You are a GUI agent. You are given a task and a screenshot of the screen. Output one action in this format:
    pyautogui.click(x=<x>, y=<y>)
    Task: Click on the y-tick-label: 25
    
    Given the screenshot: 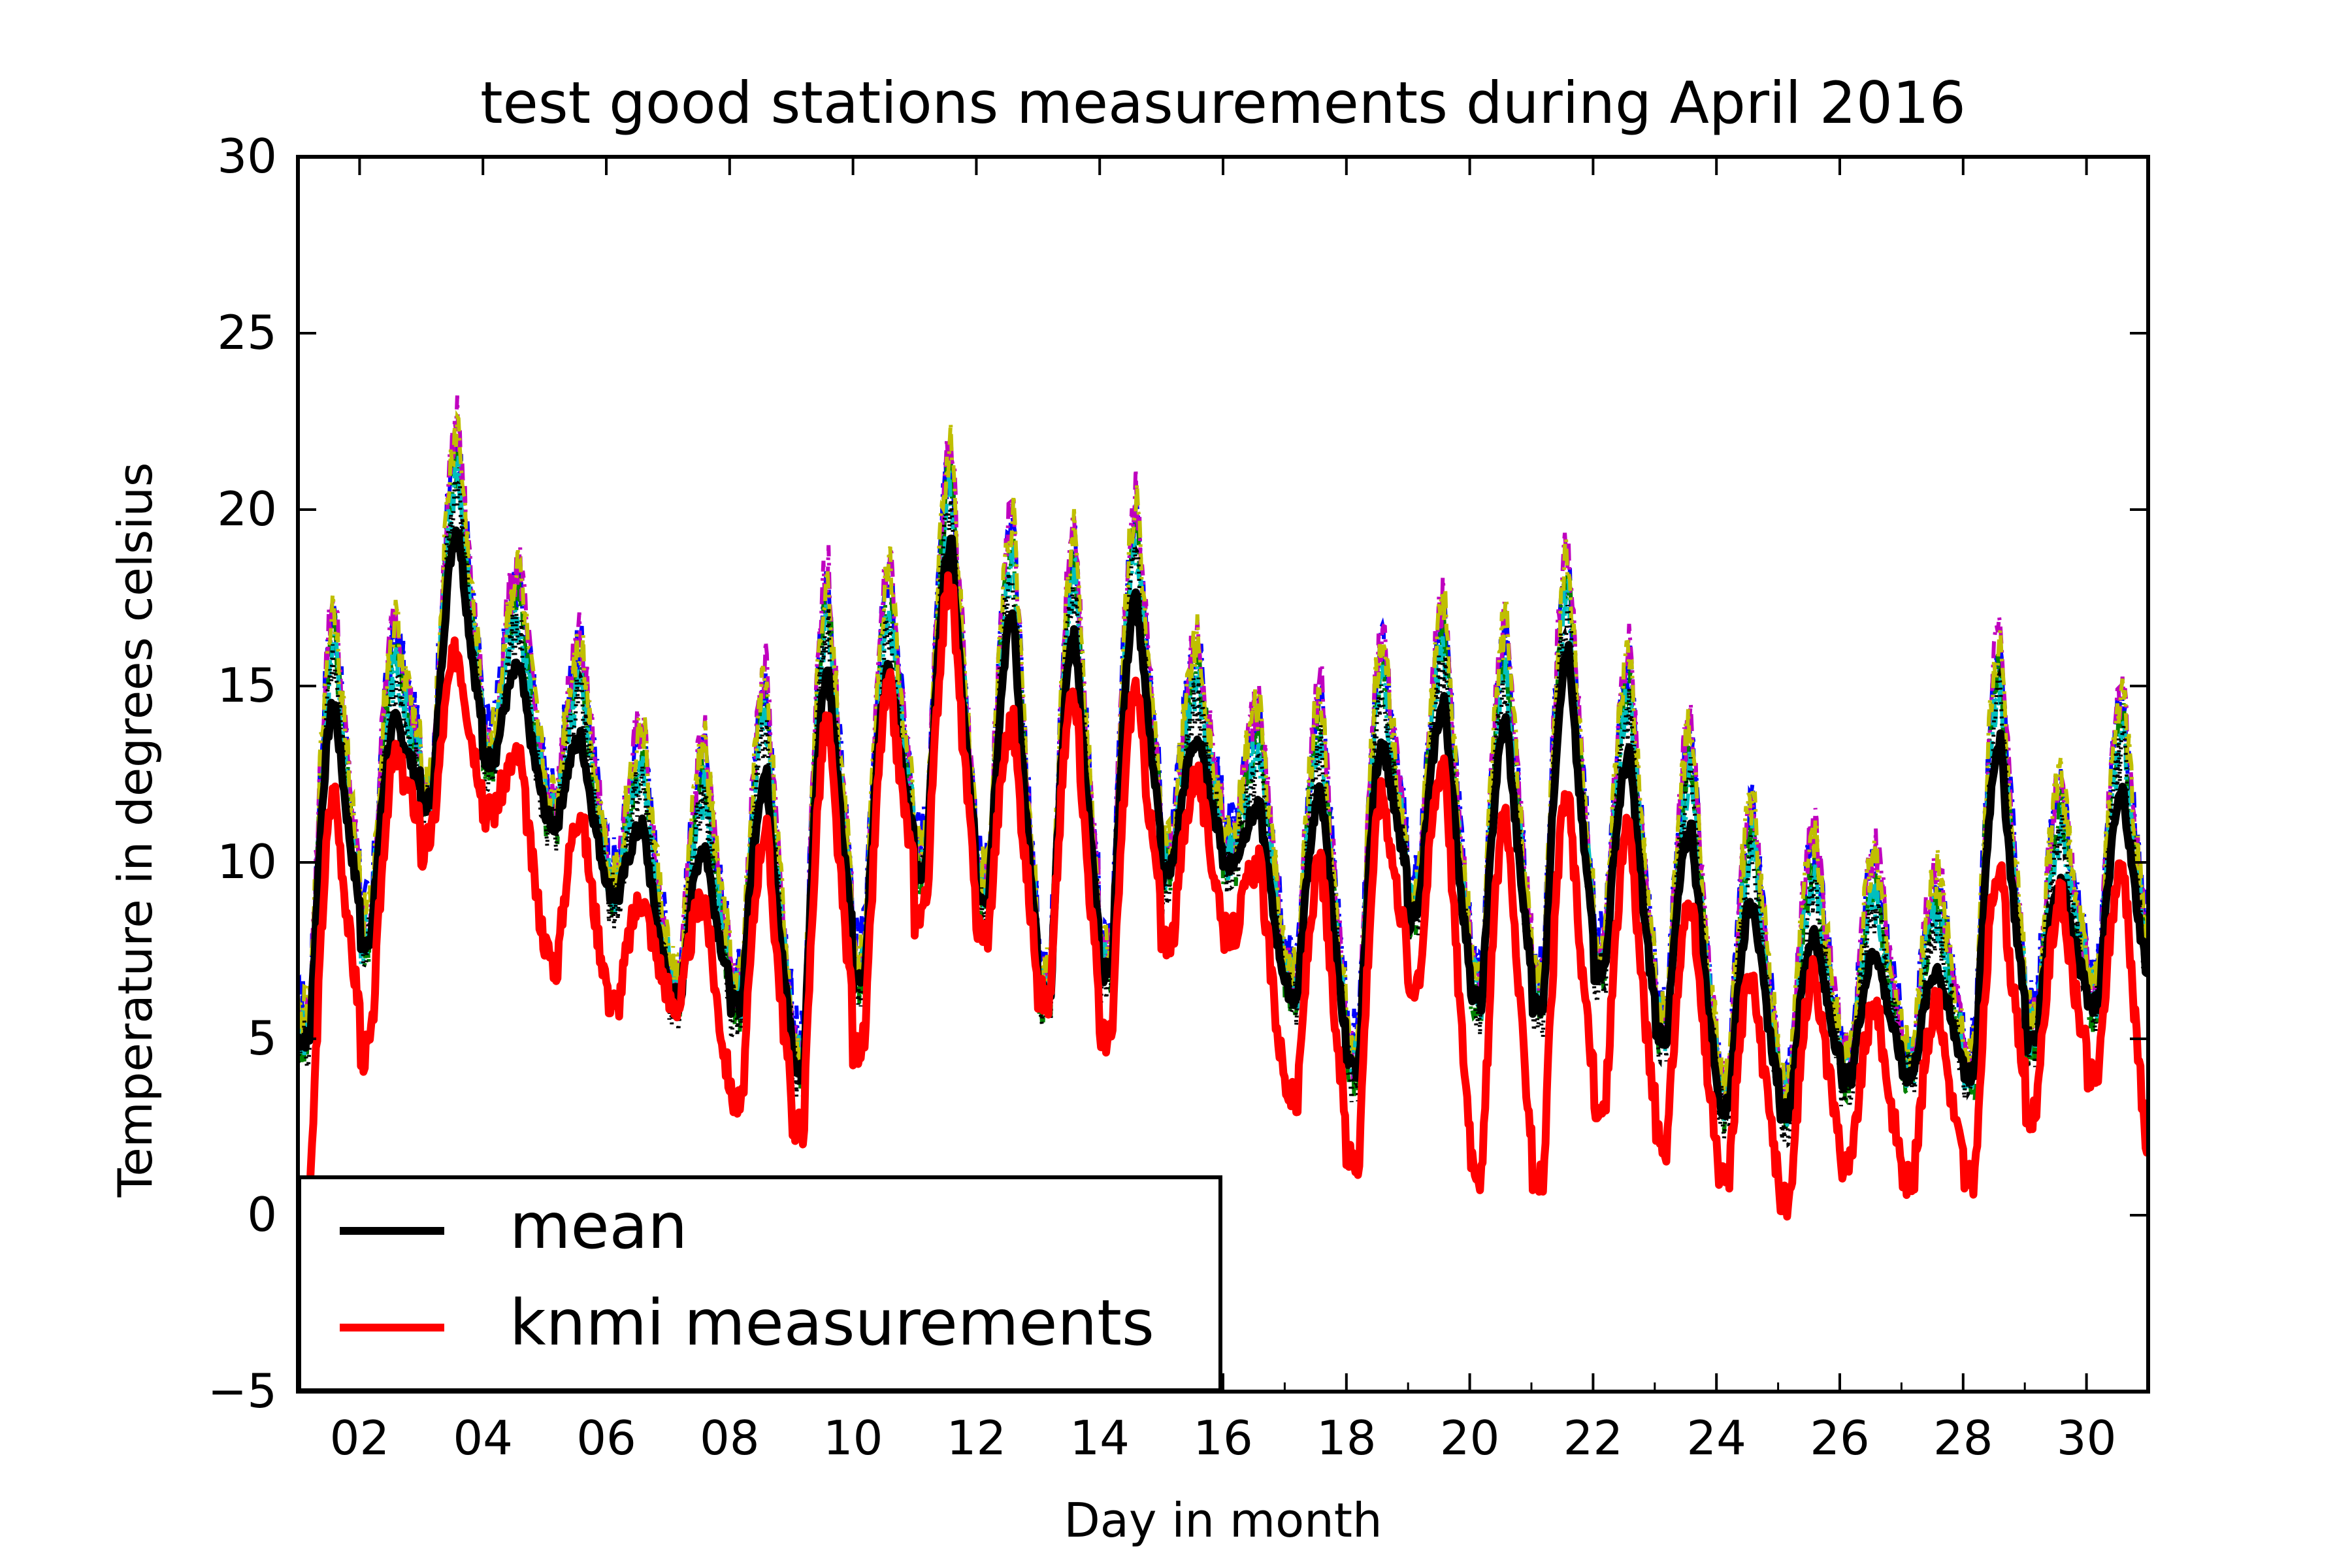 What is the action you would take?
    pyautogui.click(x=247, y=332)
    